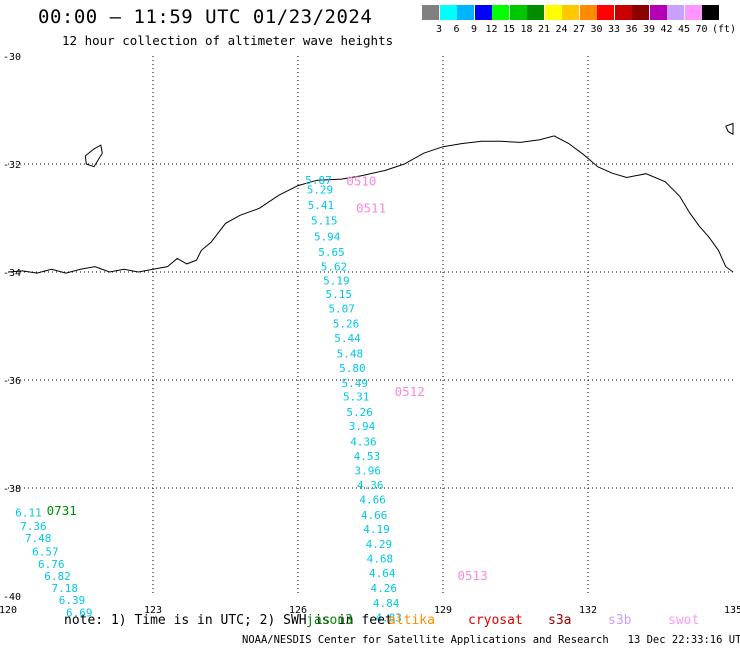 This screenshot has width=740, height=650. Describe the element at coordinates (205, 17) in the screenshot. I see `page-title: 00:00 – 11:59 UTC 01/23/2024` at that location.